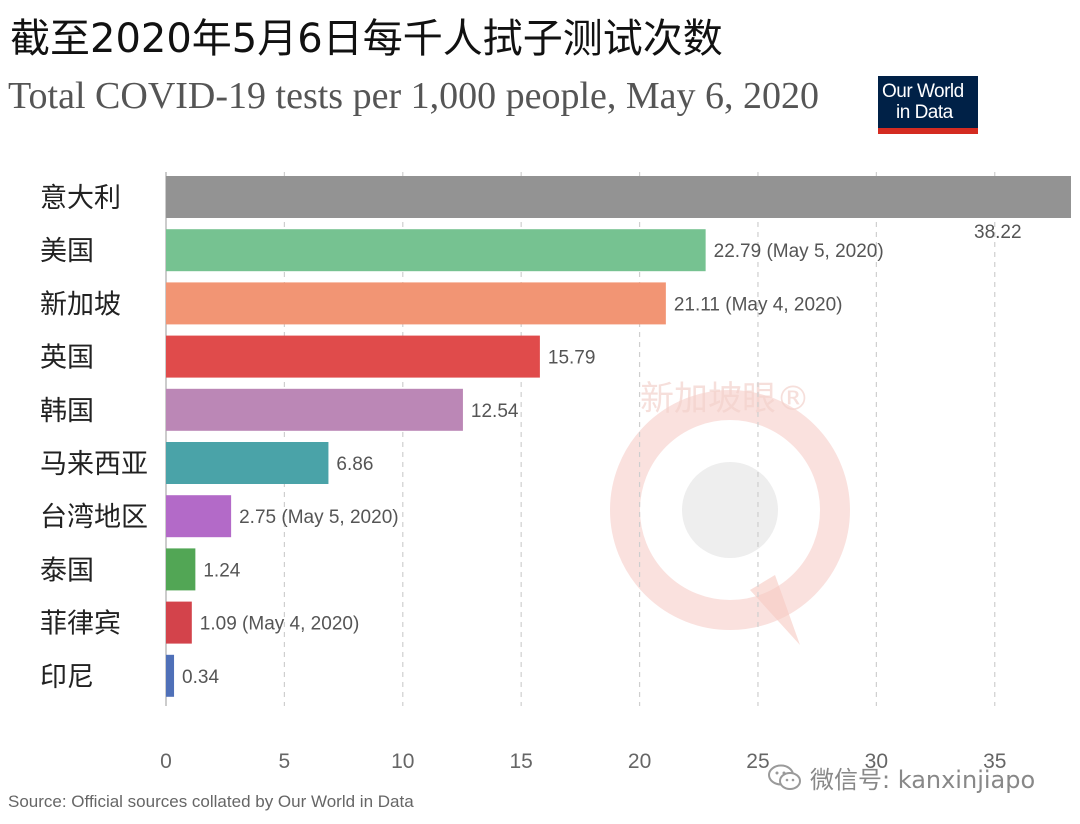 Image resolution: width=1080 pixels, height=824 pixels. What do you see at coordinates (80, 304) in the screenshot?
I see `category-label: 新加坡` at bounding box center [80, 304].